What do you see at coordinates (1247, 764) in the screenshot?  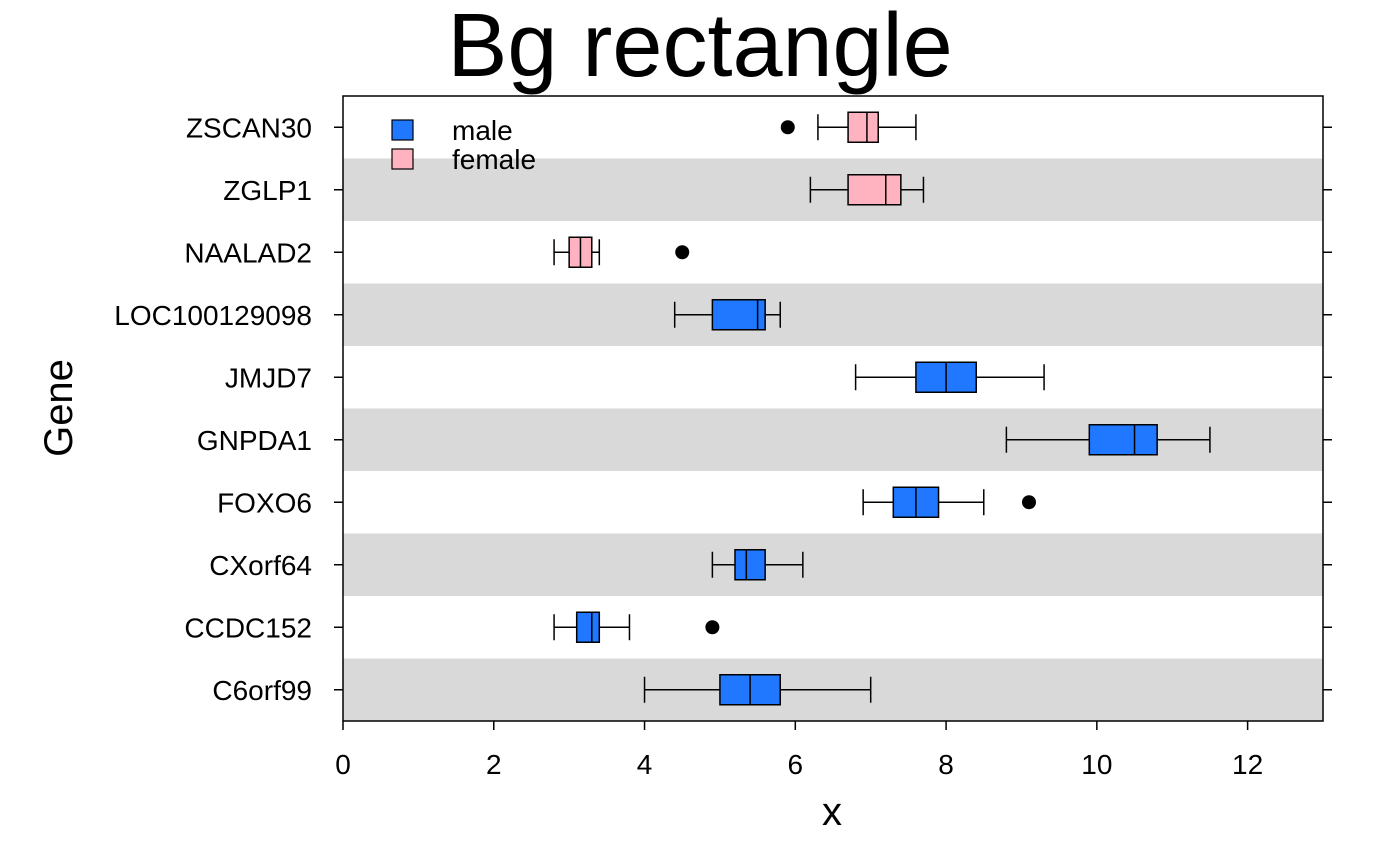 I see `x-tick-label: 12` at bounding box center [1247, 764].